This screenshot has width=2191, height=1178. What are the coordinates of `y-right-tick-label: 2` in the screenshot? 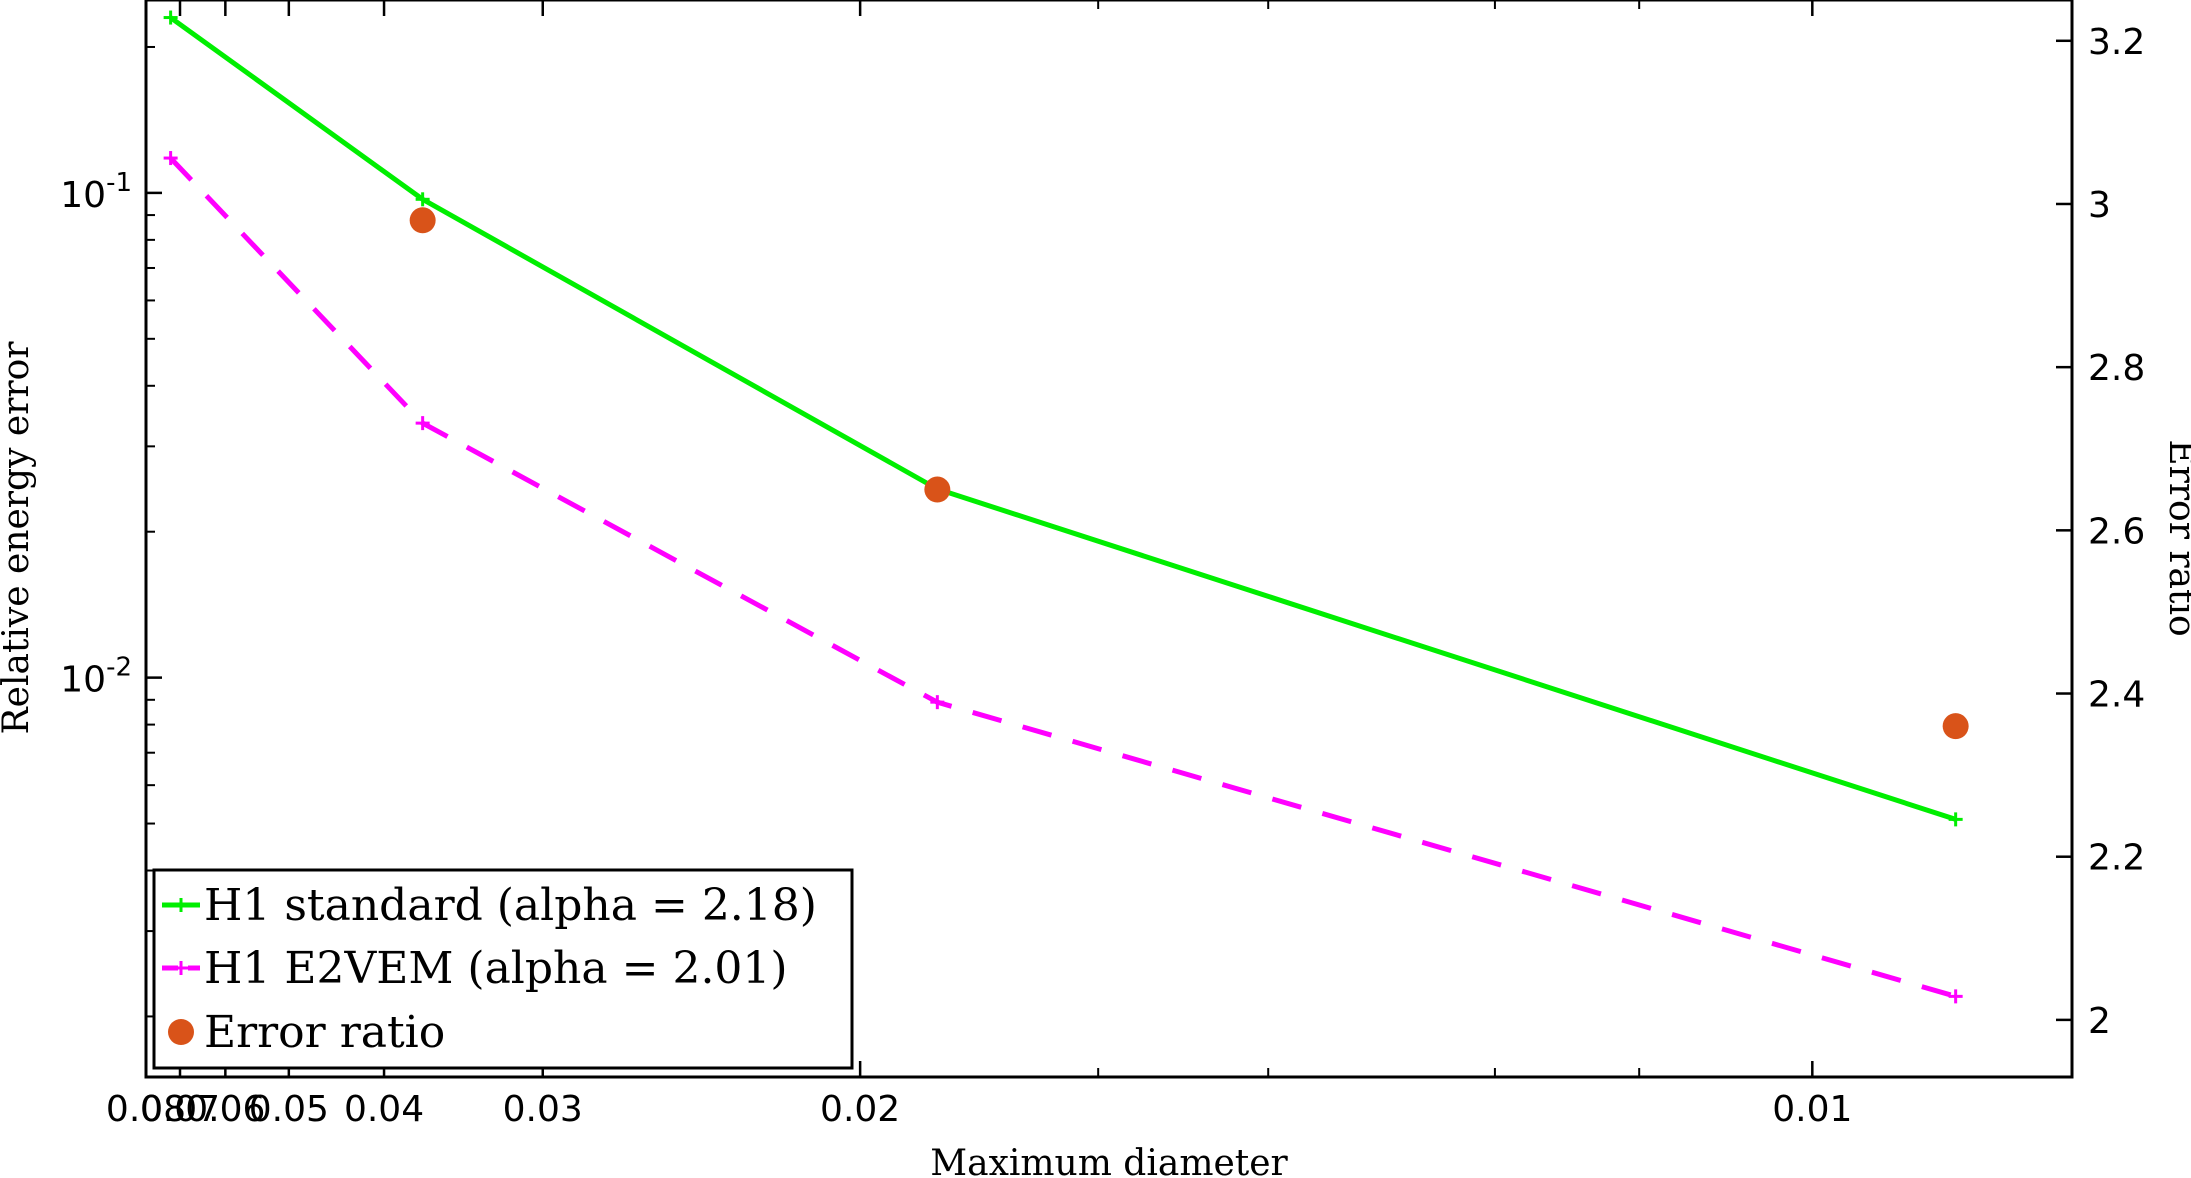 It's located at (2099, 1021).